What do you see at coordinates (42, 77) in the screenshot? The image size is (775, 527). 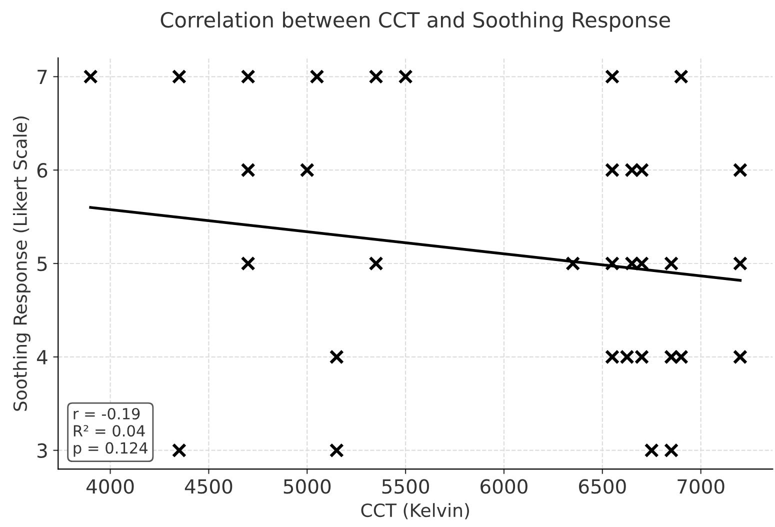 I see `y-tick-label: 7` at bounding box center [42, 77].